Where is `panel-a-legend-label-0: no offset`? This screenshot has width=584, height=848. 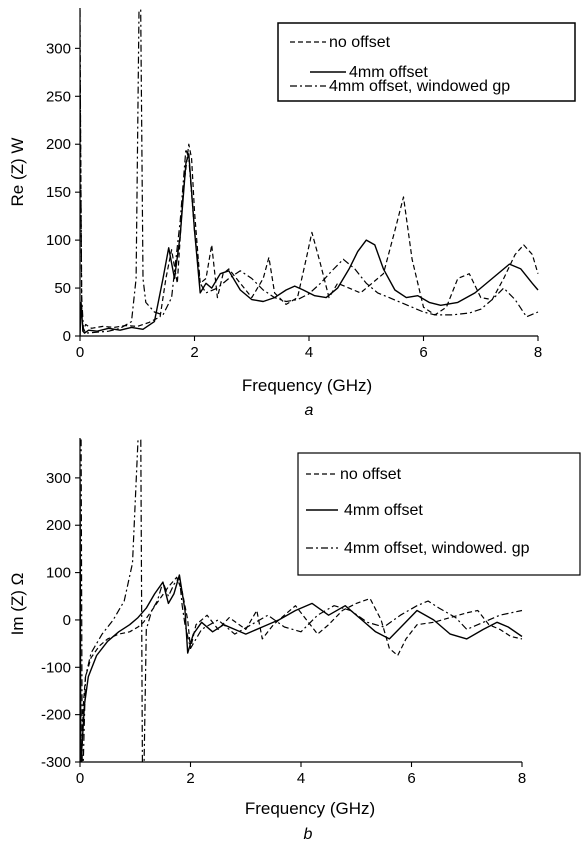
panel-a-legend-label-0: no offset is located at coordinates (360, 42).